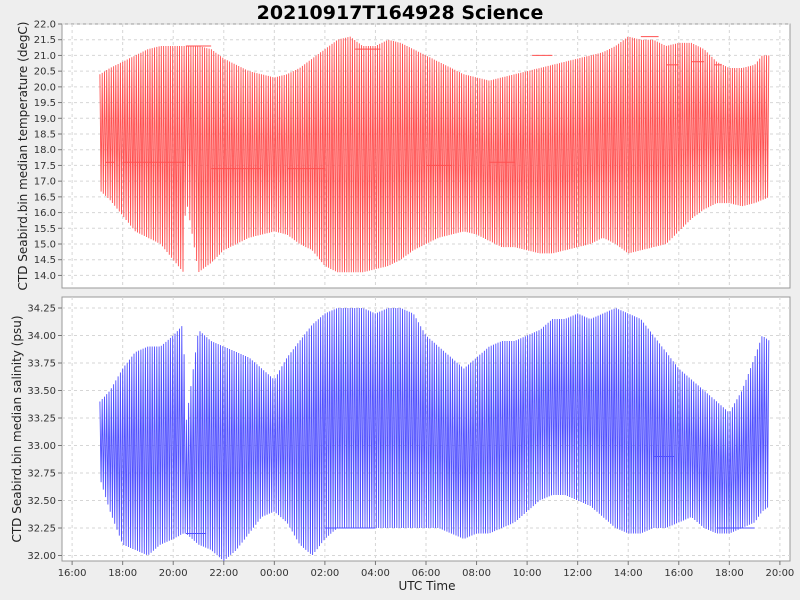  I want to click on y-tick-label: 20.5, so click(45, 72).